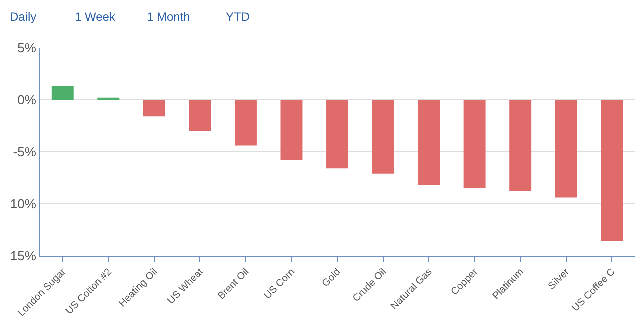  What do you see at coordinates (23, 204) in the screenshot?
I see `y-tick-label: 10%` at bounding box center [23, 204].